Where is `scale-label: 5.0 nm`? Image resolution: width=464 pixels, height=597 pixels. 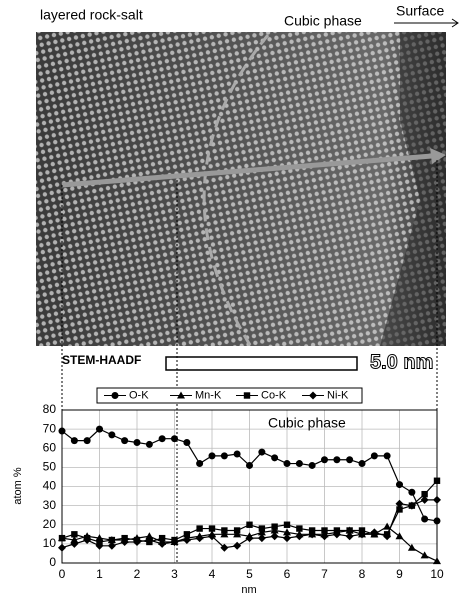
scale-label: 5.0 nm is located at coordinates (401, 362).